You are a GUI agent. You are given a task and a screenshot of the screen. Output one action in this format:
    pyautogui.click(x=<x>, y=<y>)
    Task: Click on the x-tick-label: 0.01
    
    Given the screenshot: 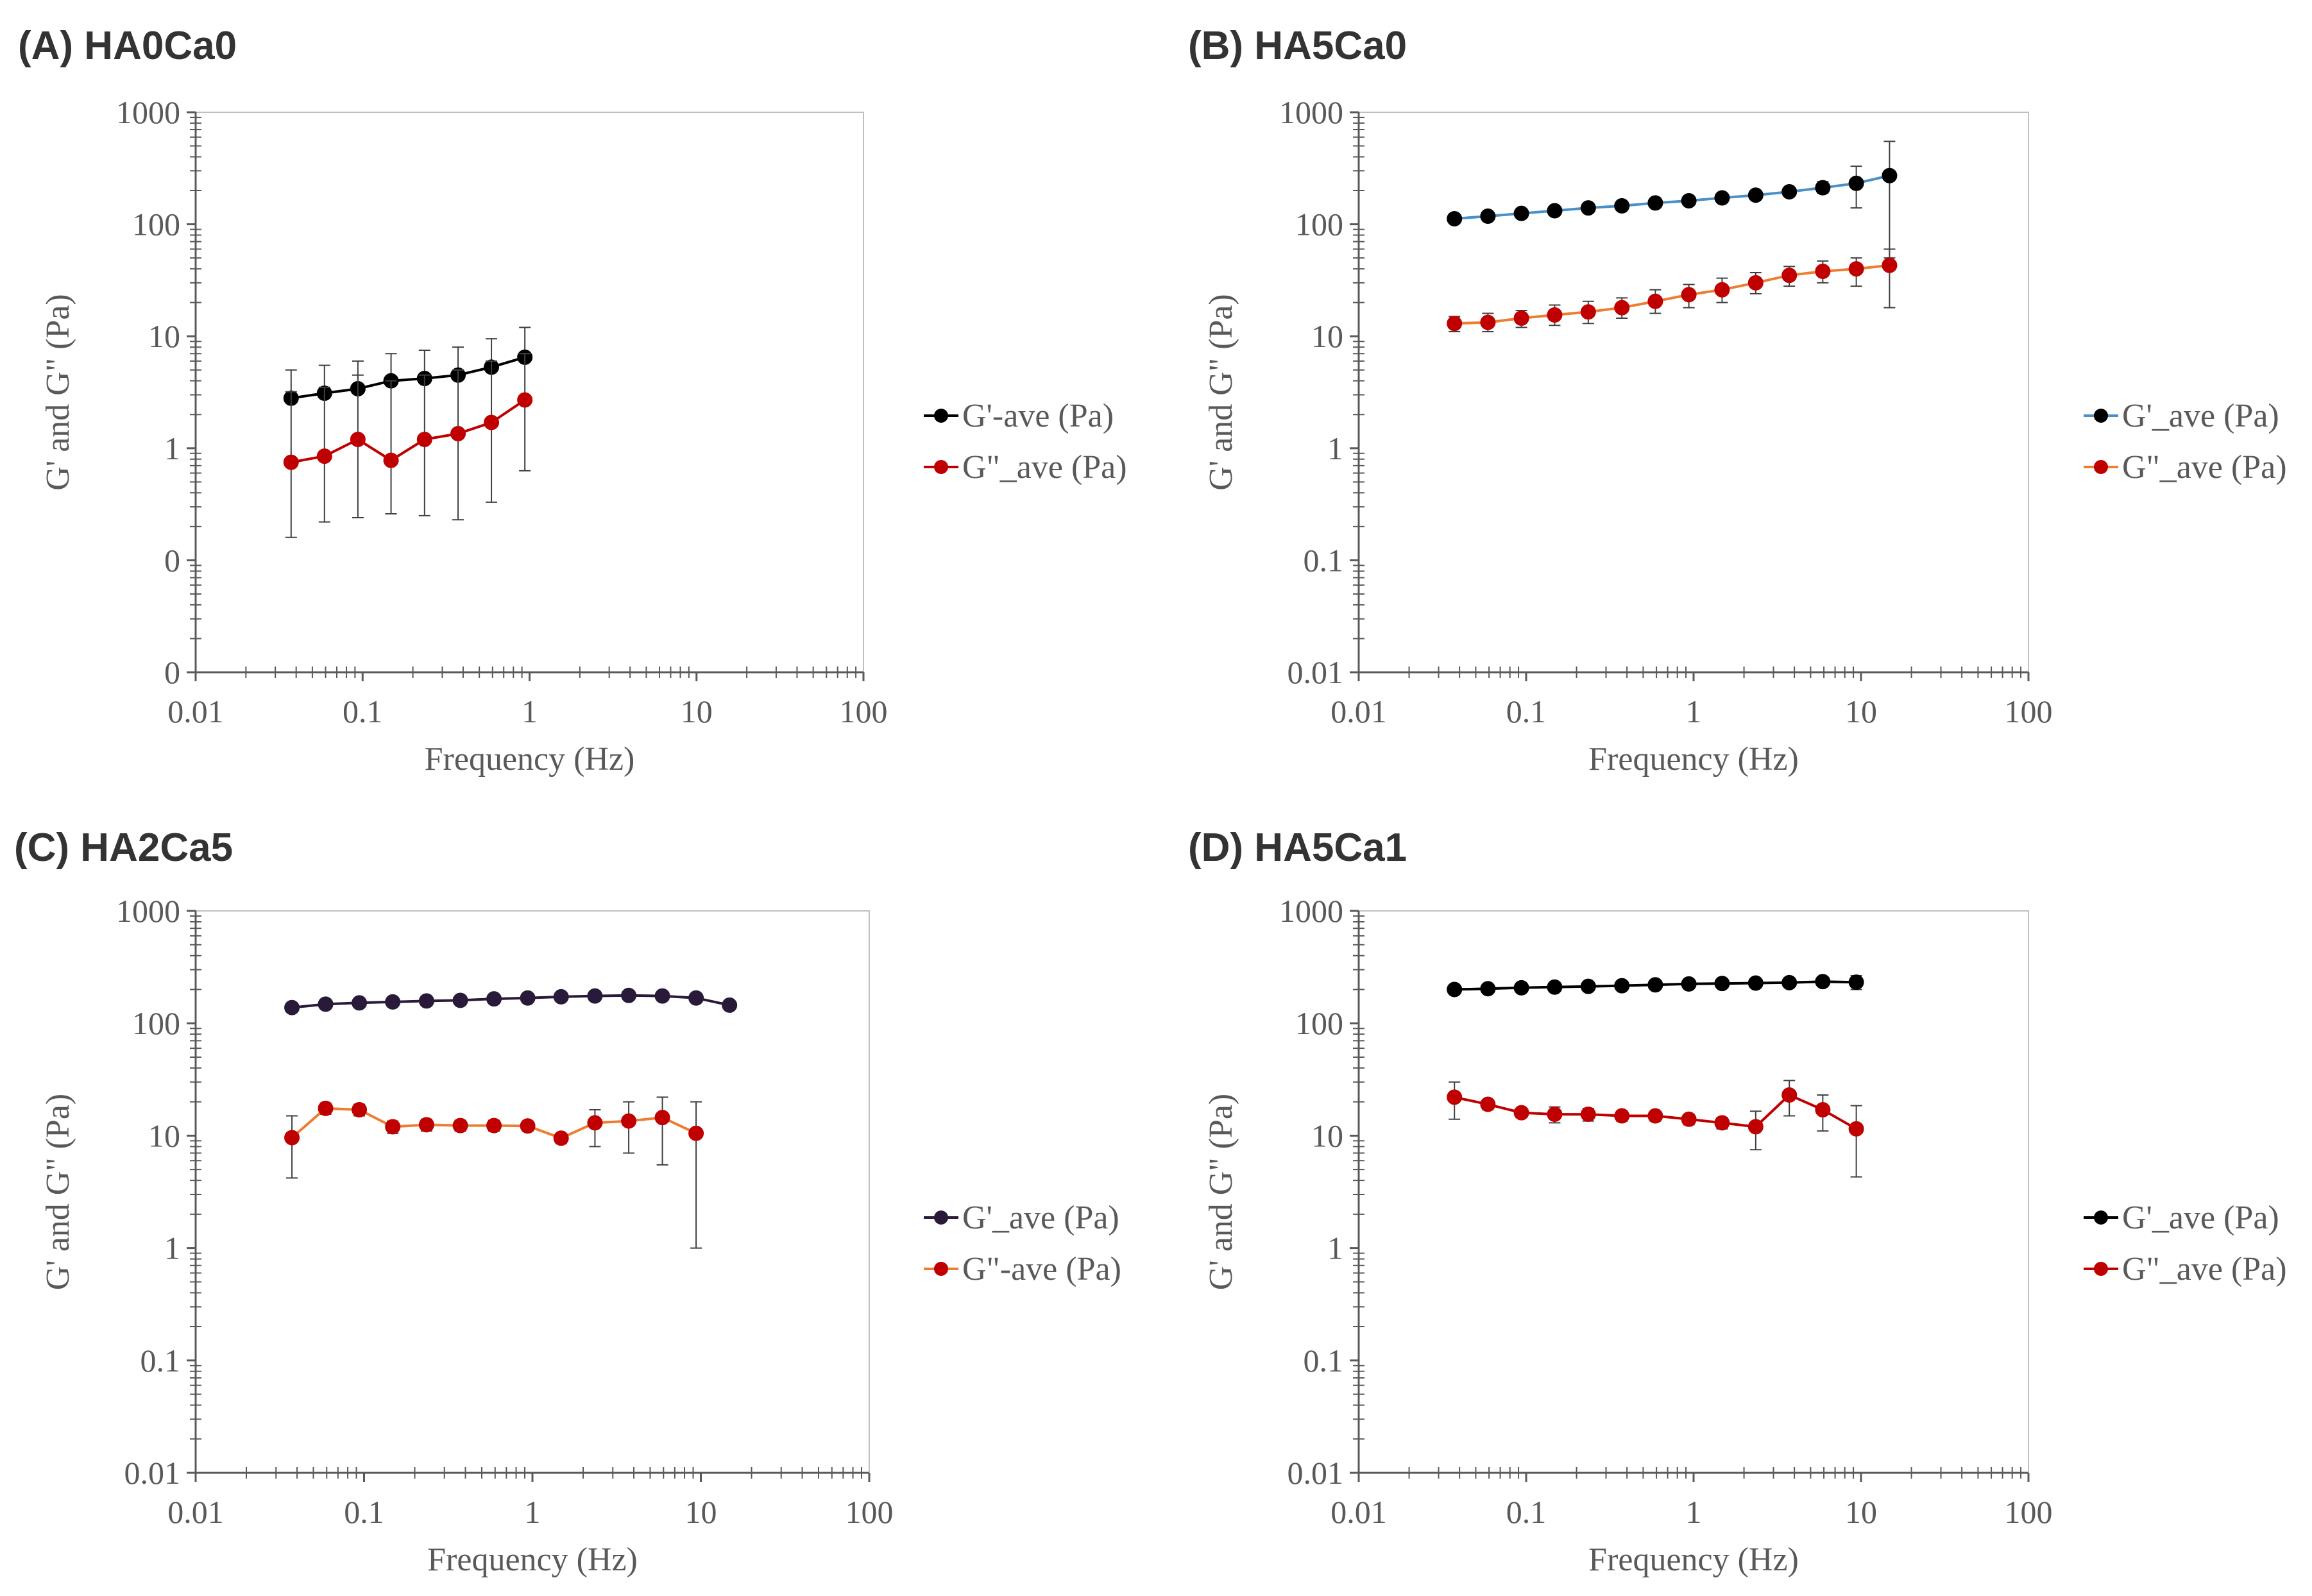 What is the action you would take?
    pyautogui.click(x=195, y=711)
    